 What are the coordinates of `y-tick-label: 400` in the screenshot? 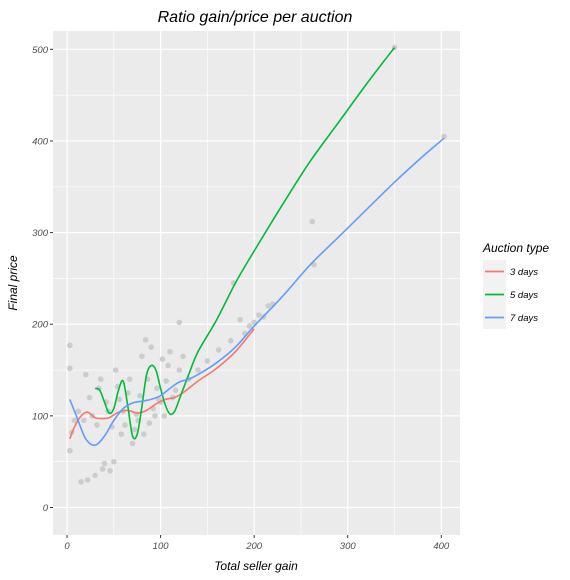 It's located at (40, 141).